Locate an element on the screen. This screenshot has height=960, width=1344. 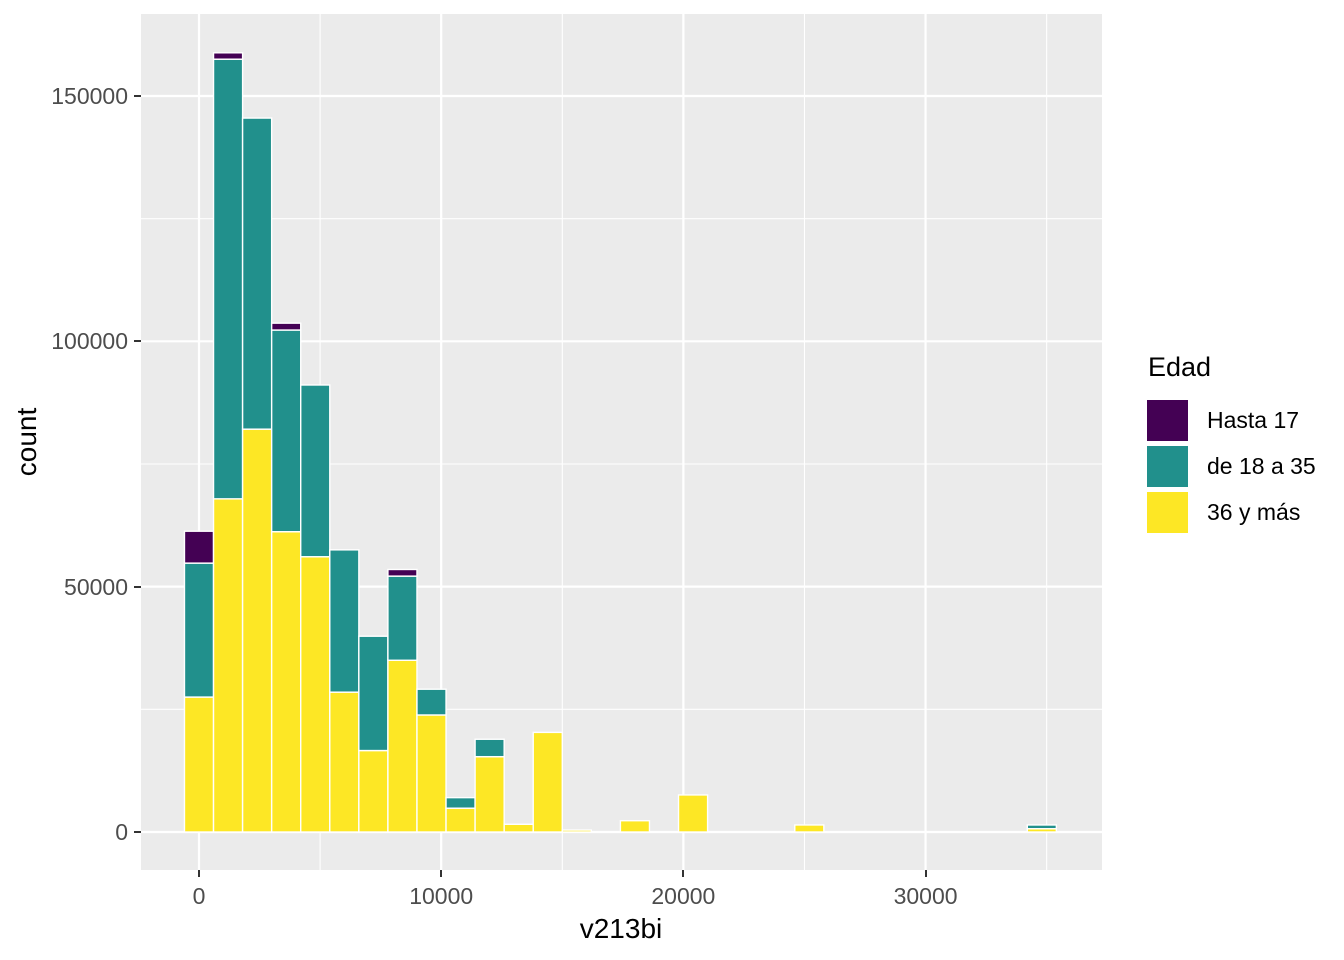
y-tick-label: 0 is located at coordinates (121, 831).